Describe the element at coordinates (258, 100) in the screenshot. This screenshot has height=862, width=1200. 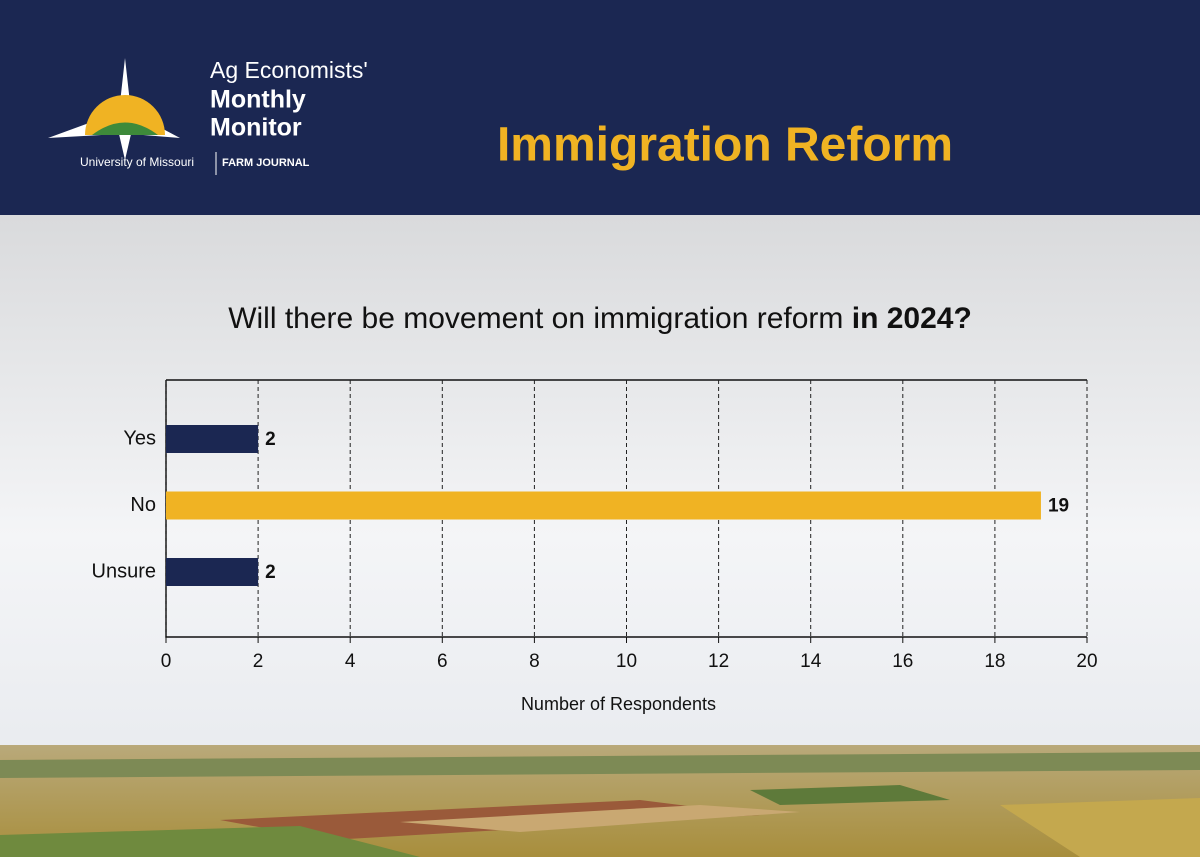
I see `logo-text: Monthly` at that location.